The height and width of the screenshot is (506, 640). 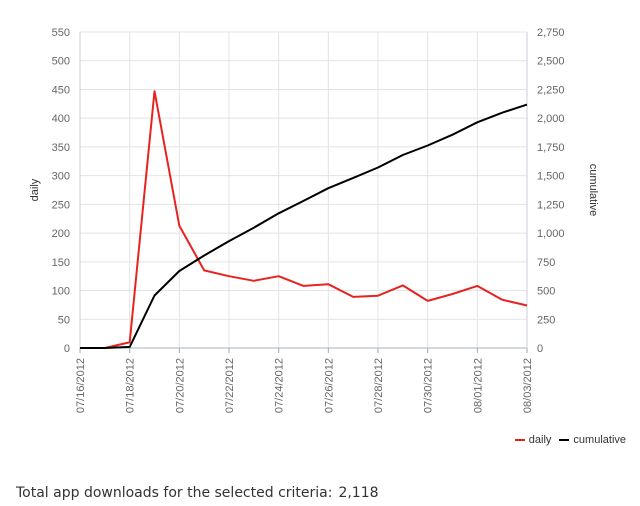 What do you see at coordinates (61, 234) in the screenshot?
I see `y-tick-label-left: 200` at bounding box center [61, 234].